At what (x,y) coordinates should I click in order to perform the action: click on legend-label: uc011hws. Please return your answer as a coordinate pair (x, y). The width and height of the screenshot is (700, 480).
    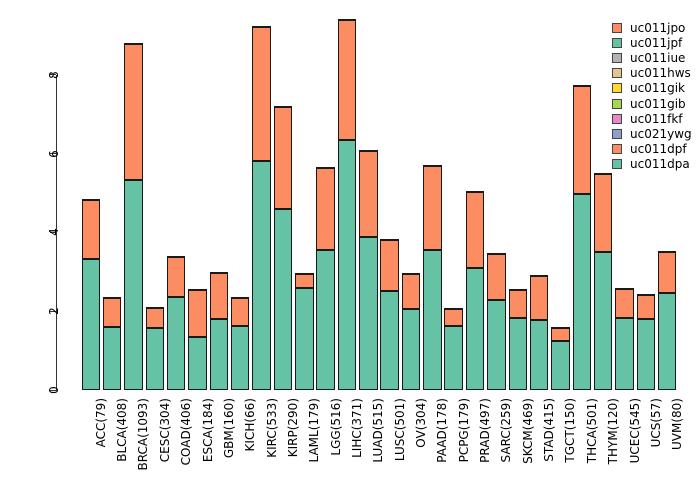
    Looking at the image, I should click on (660, 73).